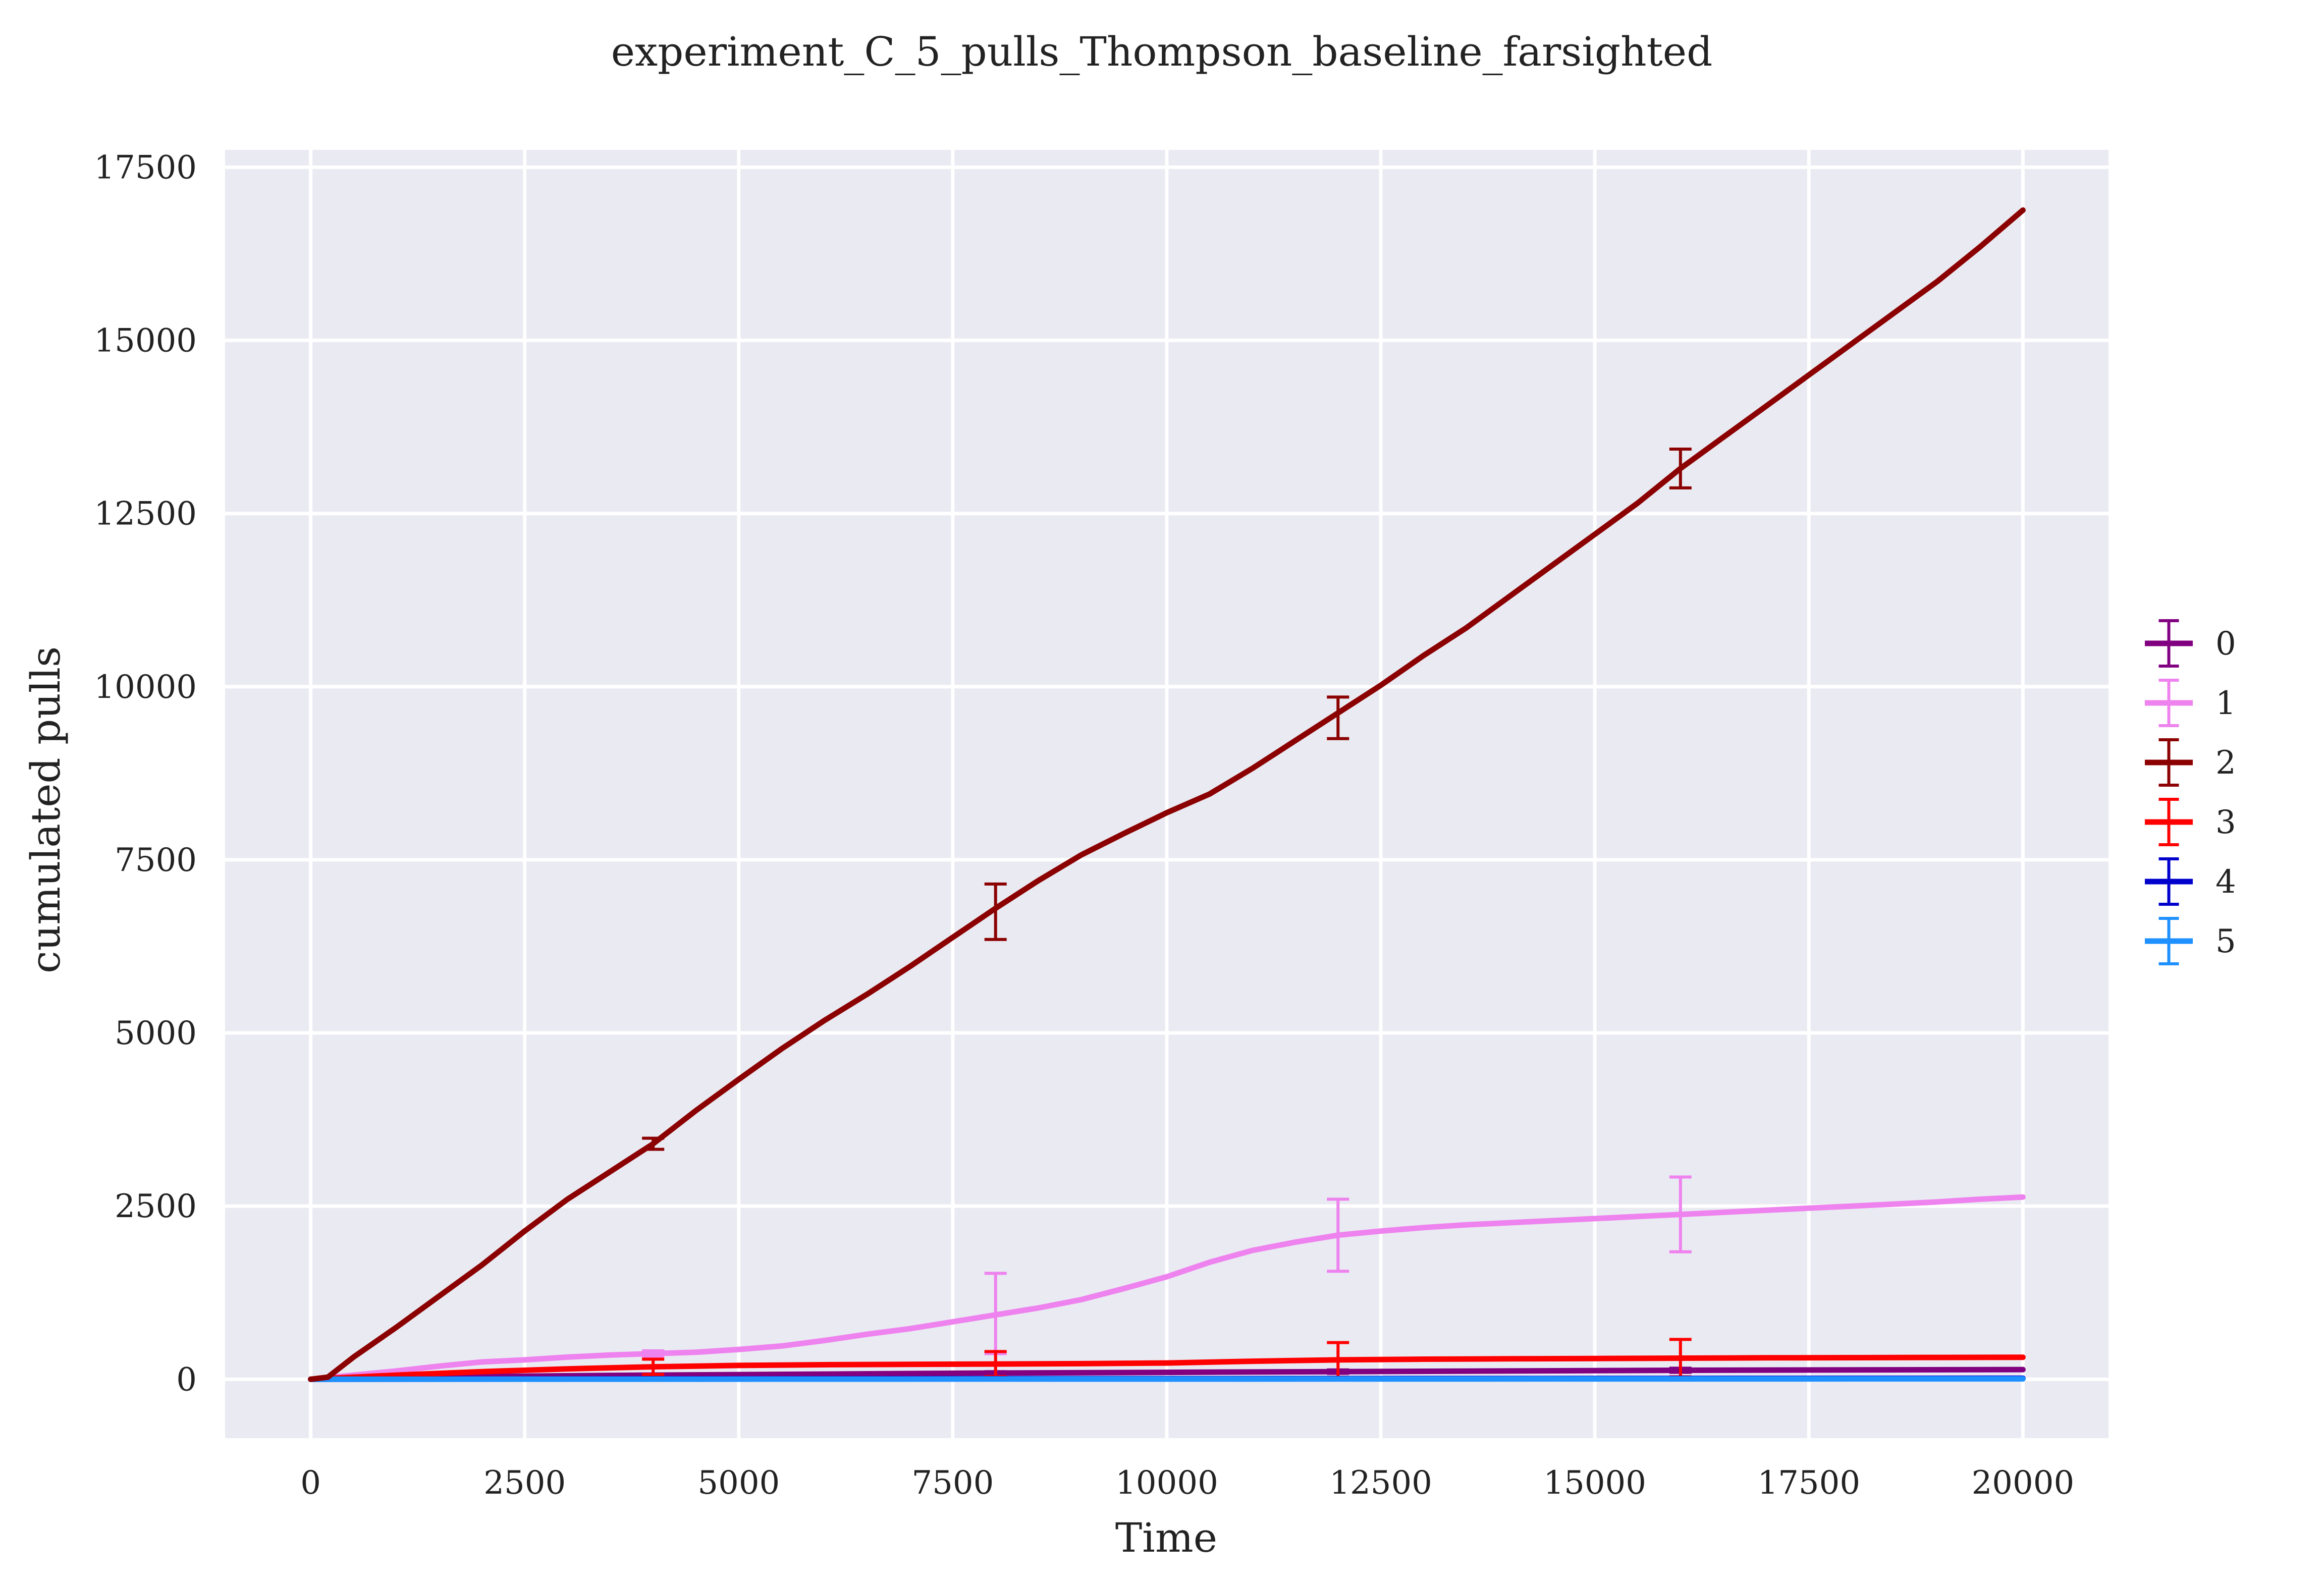  I want to click on y-tick-label: 5000, so click(156, 1033).